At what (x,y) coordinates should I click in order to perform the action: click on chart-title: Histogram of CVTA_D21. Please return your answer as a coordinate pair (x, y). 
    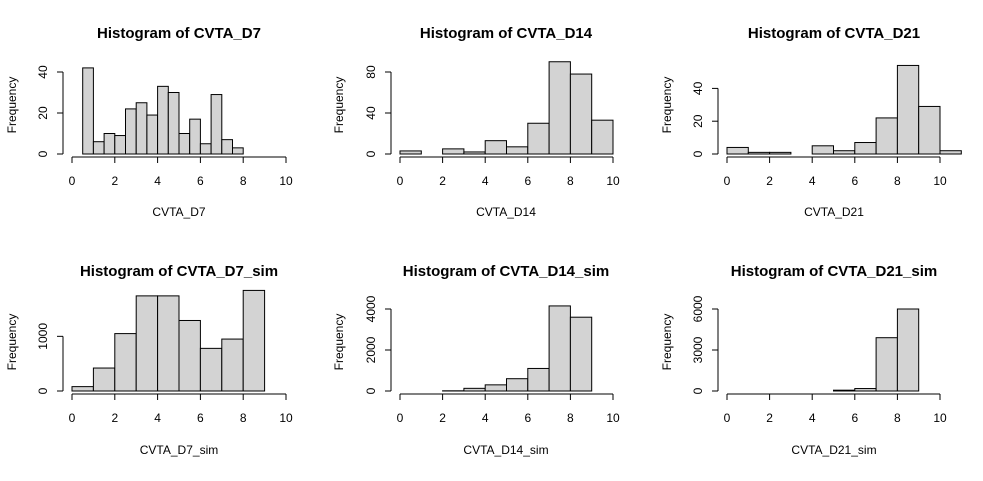
    Looking at the image, I should click on (834, 33).